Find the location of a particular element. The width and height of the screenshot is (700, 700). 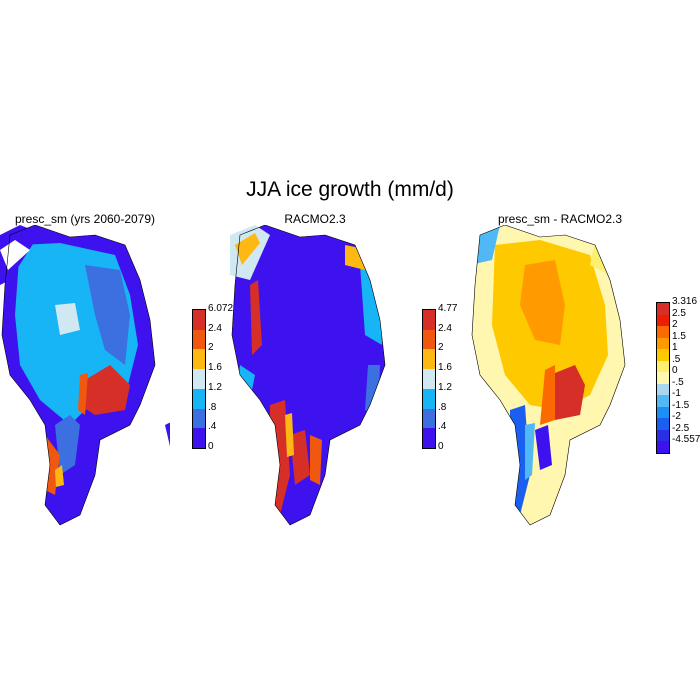

panel-title-difference: presc_sm - RACMO2.3 is located at coordinates (560, 219).